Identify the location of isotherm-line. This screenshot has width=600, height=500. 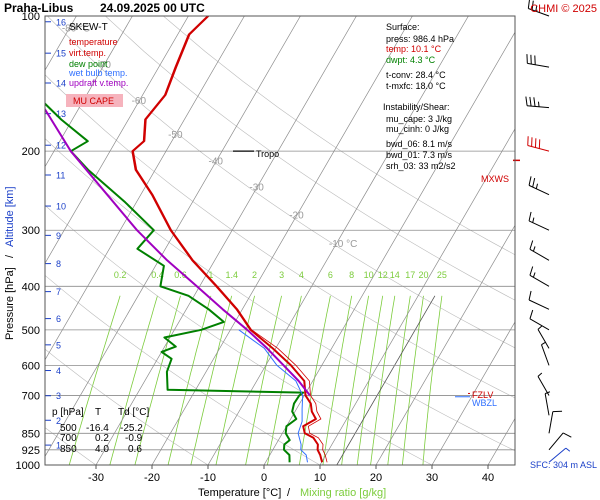
(473, 393).